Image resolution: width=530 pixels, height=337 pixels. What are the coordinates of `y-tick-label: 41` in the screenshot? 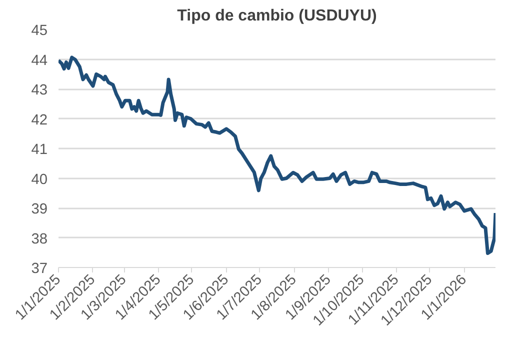 It's located at (39, 150).